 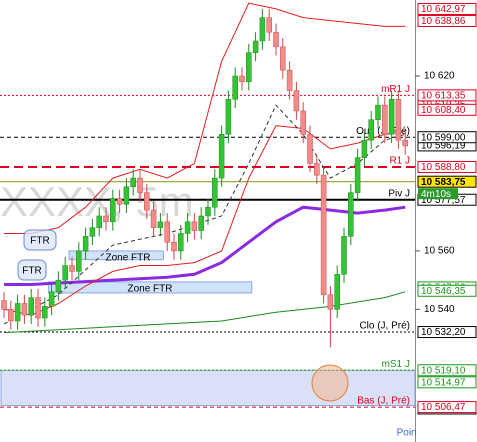 What do you see at coordinates (443, 407) in the screenshot?
I see `price-tag: 10 506,47` at bounding box center [443, 407].